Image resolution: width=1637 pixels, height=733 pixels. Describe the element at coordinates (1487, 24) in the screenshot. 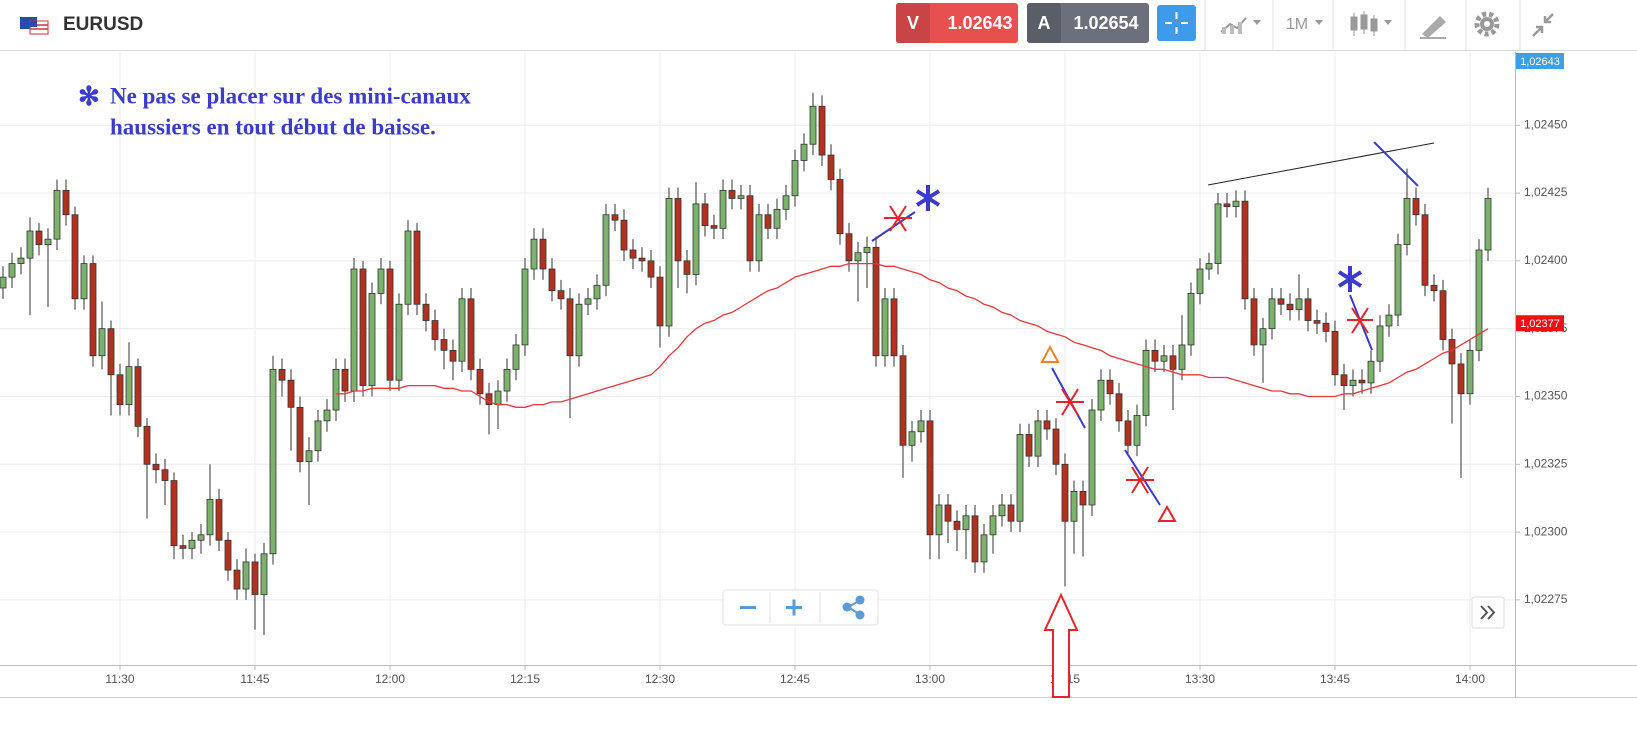

I see `settings-button` at that location.